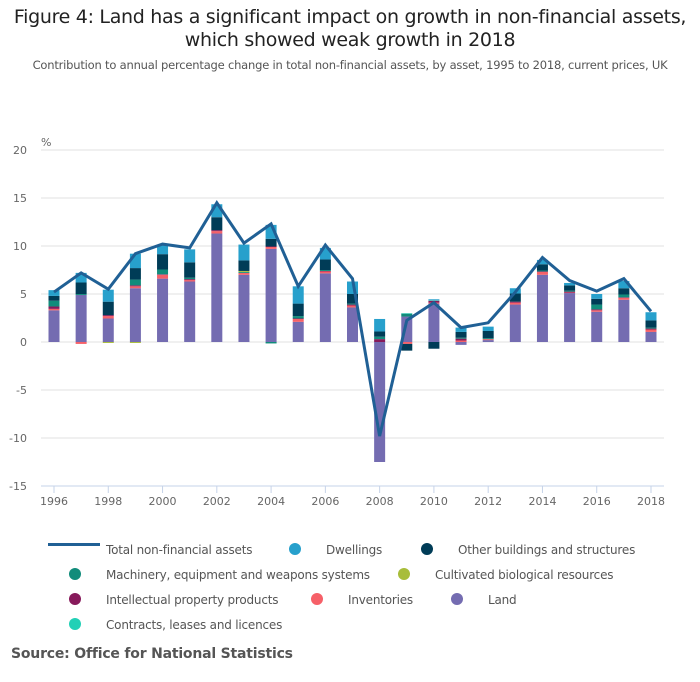 Image resolution: width=700 pixels, height=682 pixels. I want to click on bar-segment-inventories-1998, so click(108, 317).